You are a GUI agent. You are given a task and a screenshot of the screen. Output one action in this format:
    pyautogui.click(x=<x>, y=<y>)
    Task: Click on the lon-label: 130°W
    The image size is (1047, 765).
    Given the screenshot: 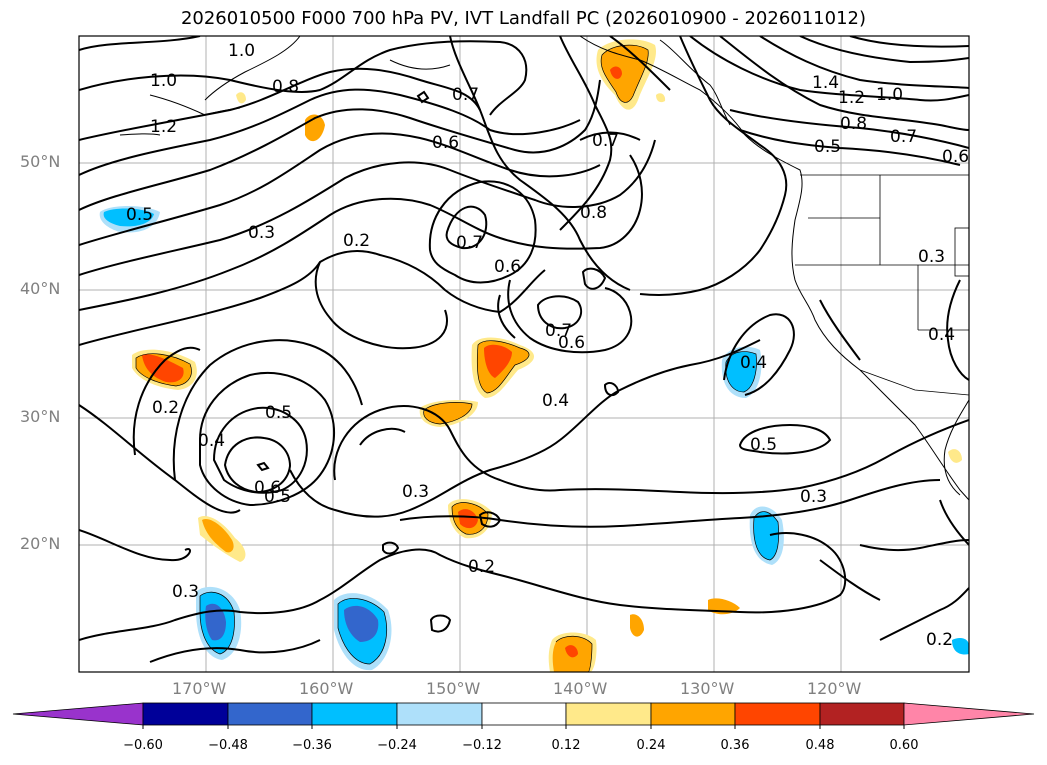 What is the action you would take?
    pyautogui.click(x=707, y=688)
    